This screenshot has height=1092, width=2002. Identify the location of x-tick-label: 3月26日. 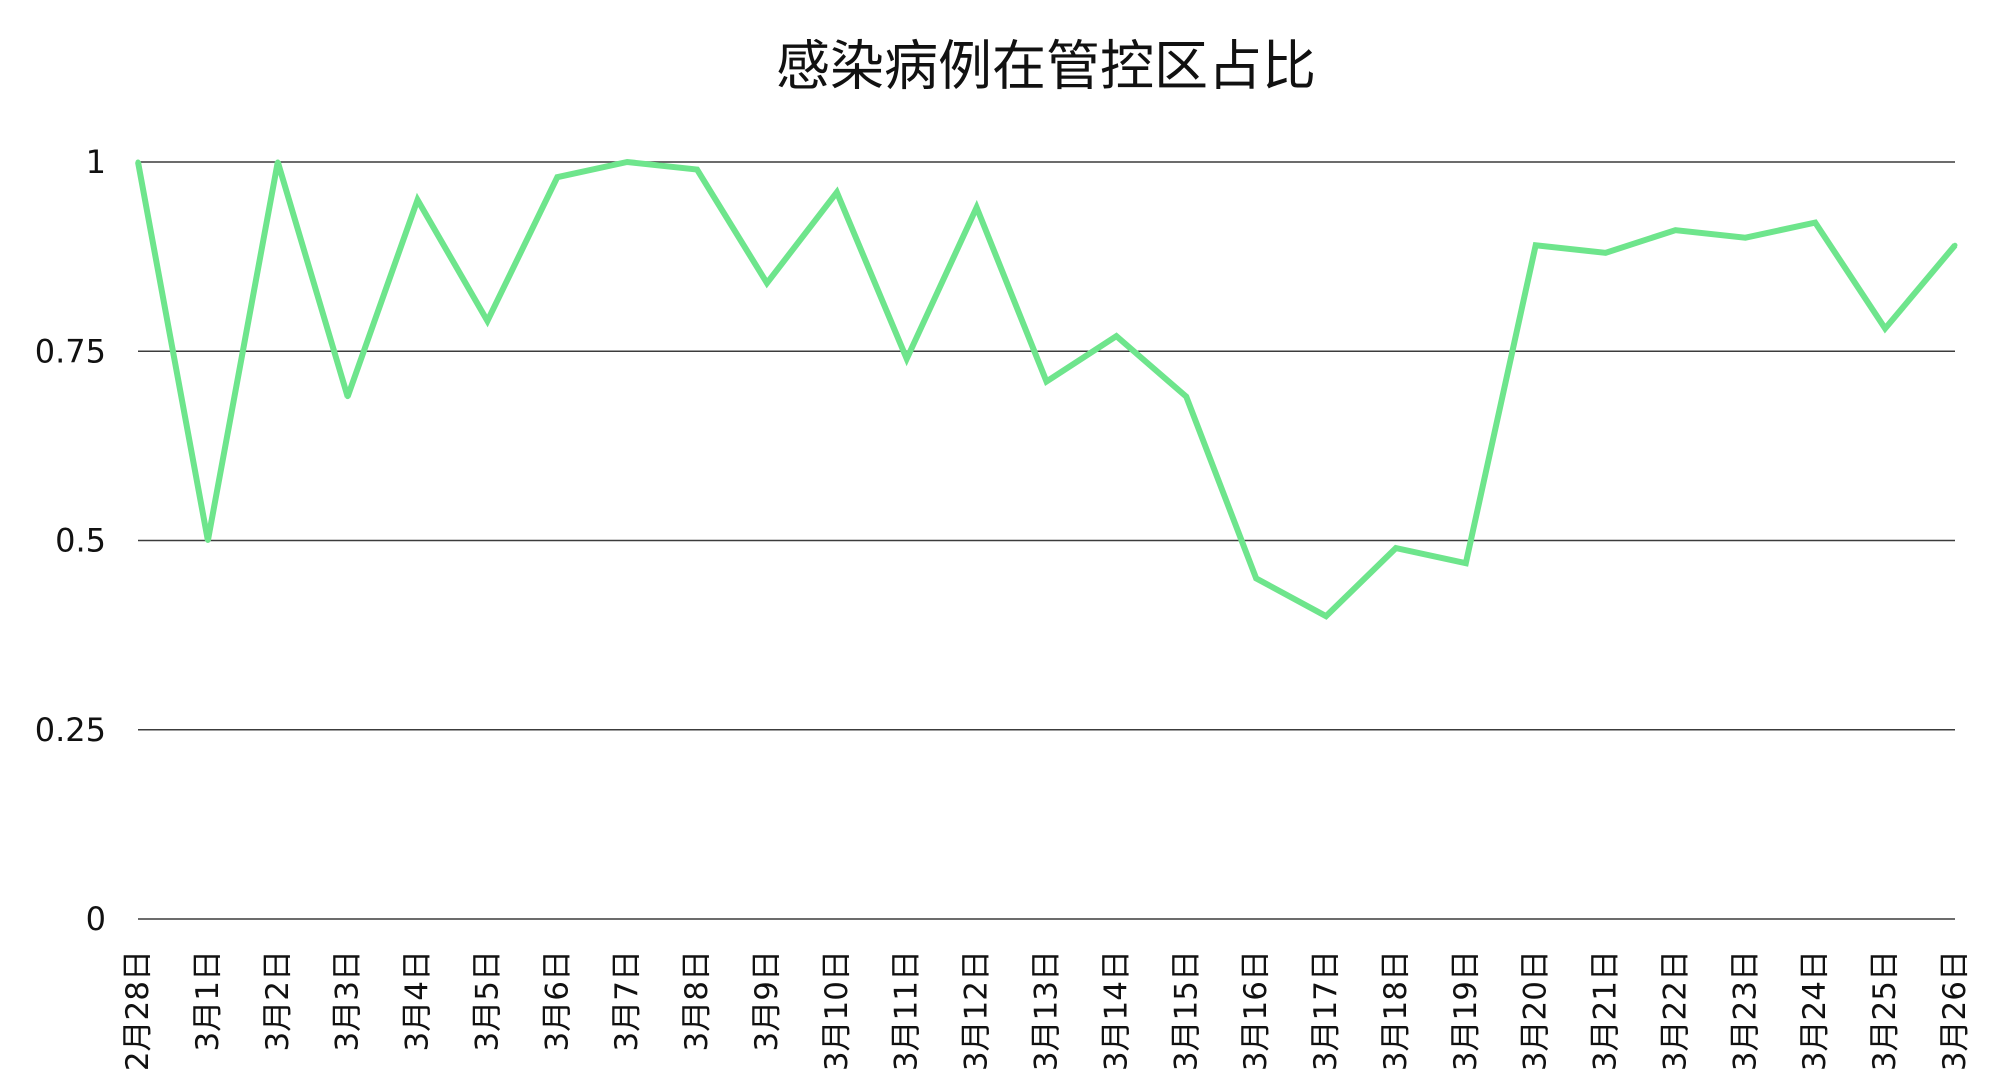
(1955, 1010).